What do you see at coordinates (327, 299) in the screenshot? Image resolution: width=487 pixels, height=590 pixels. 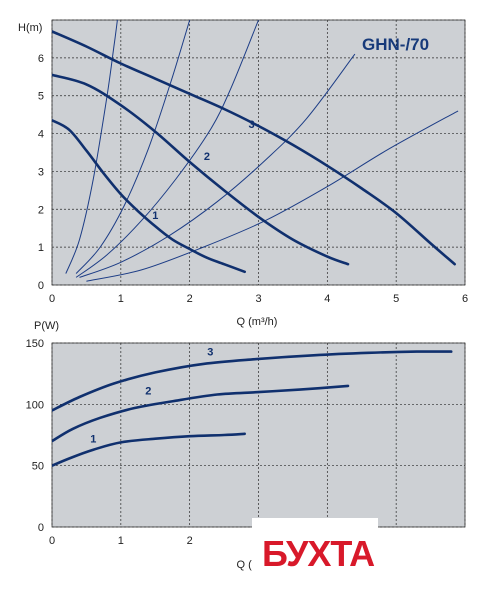 I see `x-tick-label: 4` at bounding box center [327, 299].